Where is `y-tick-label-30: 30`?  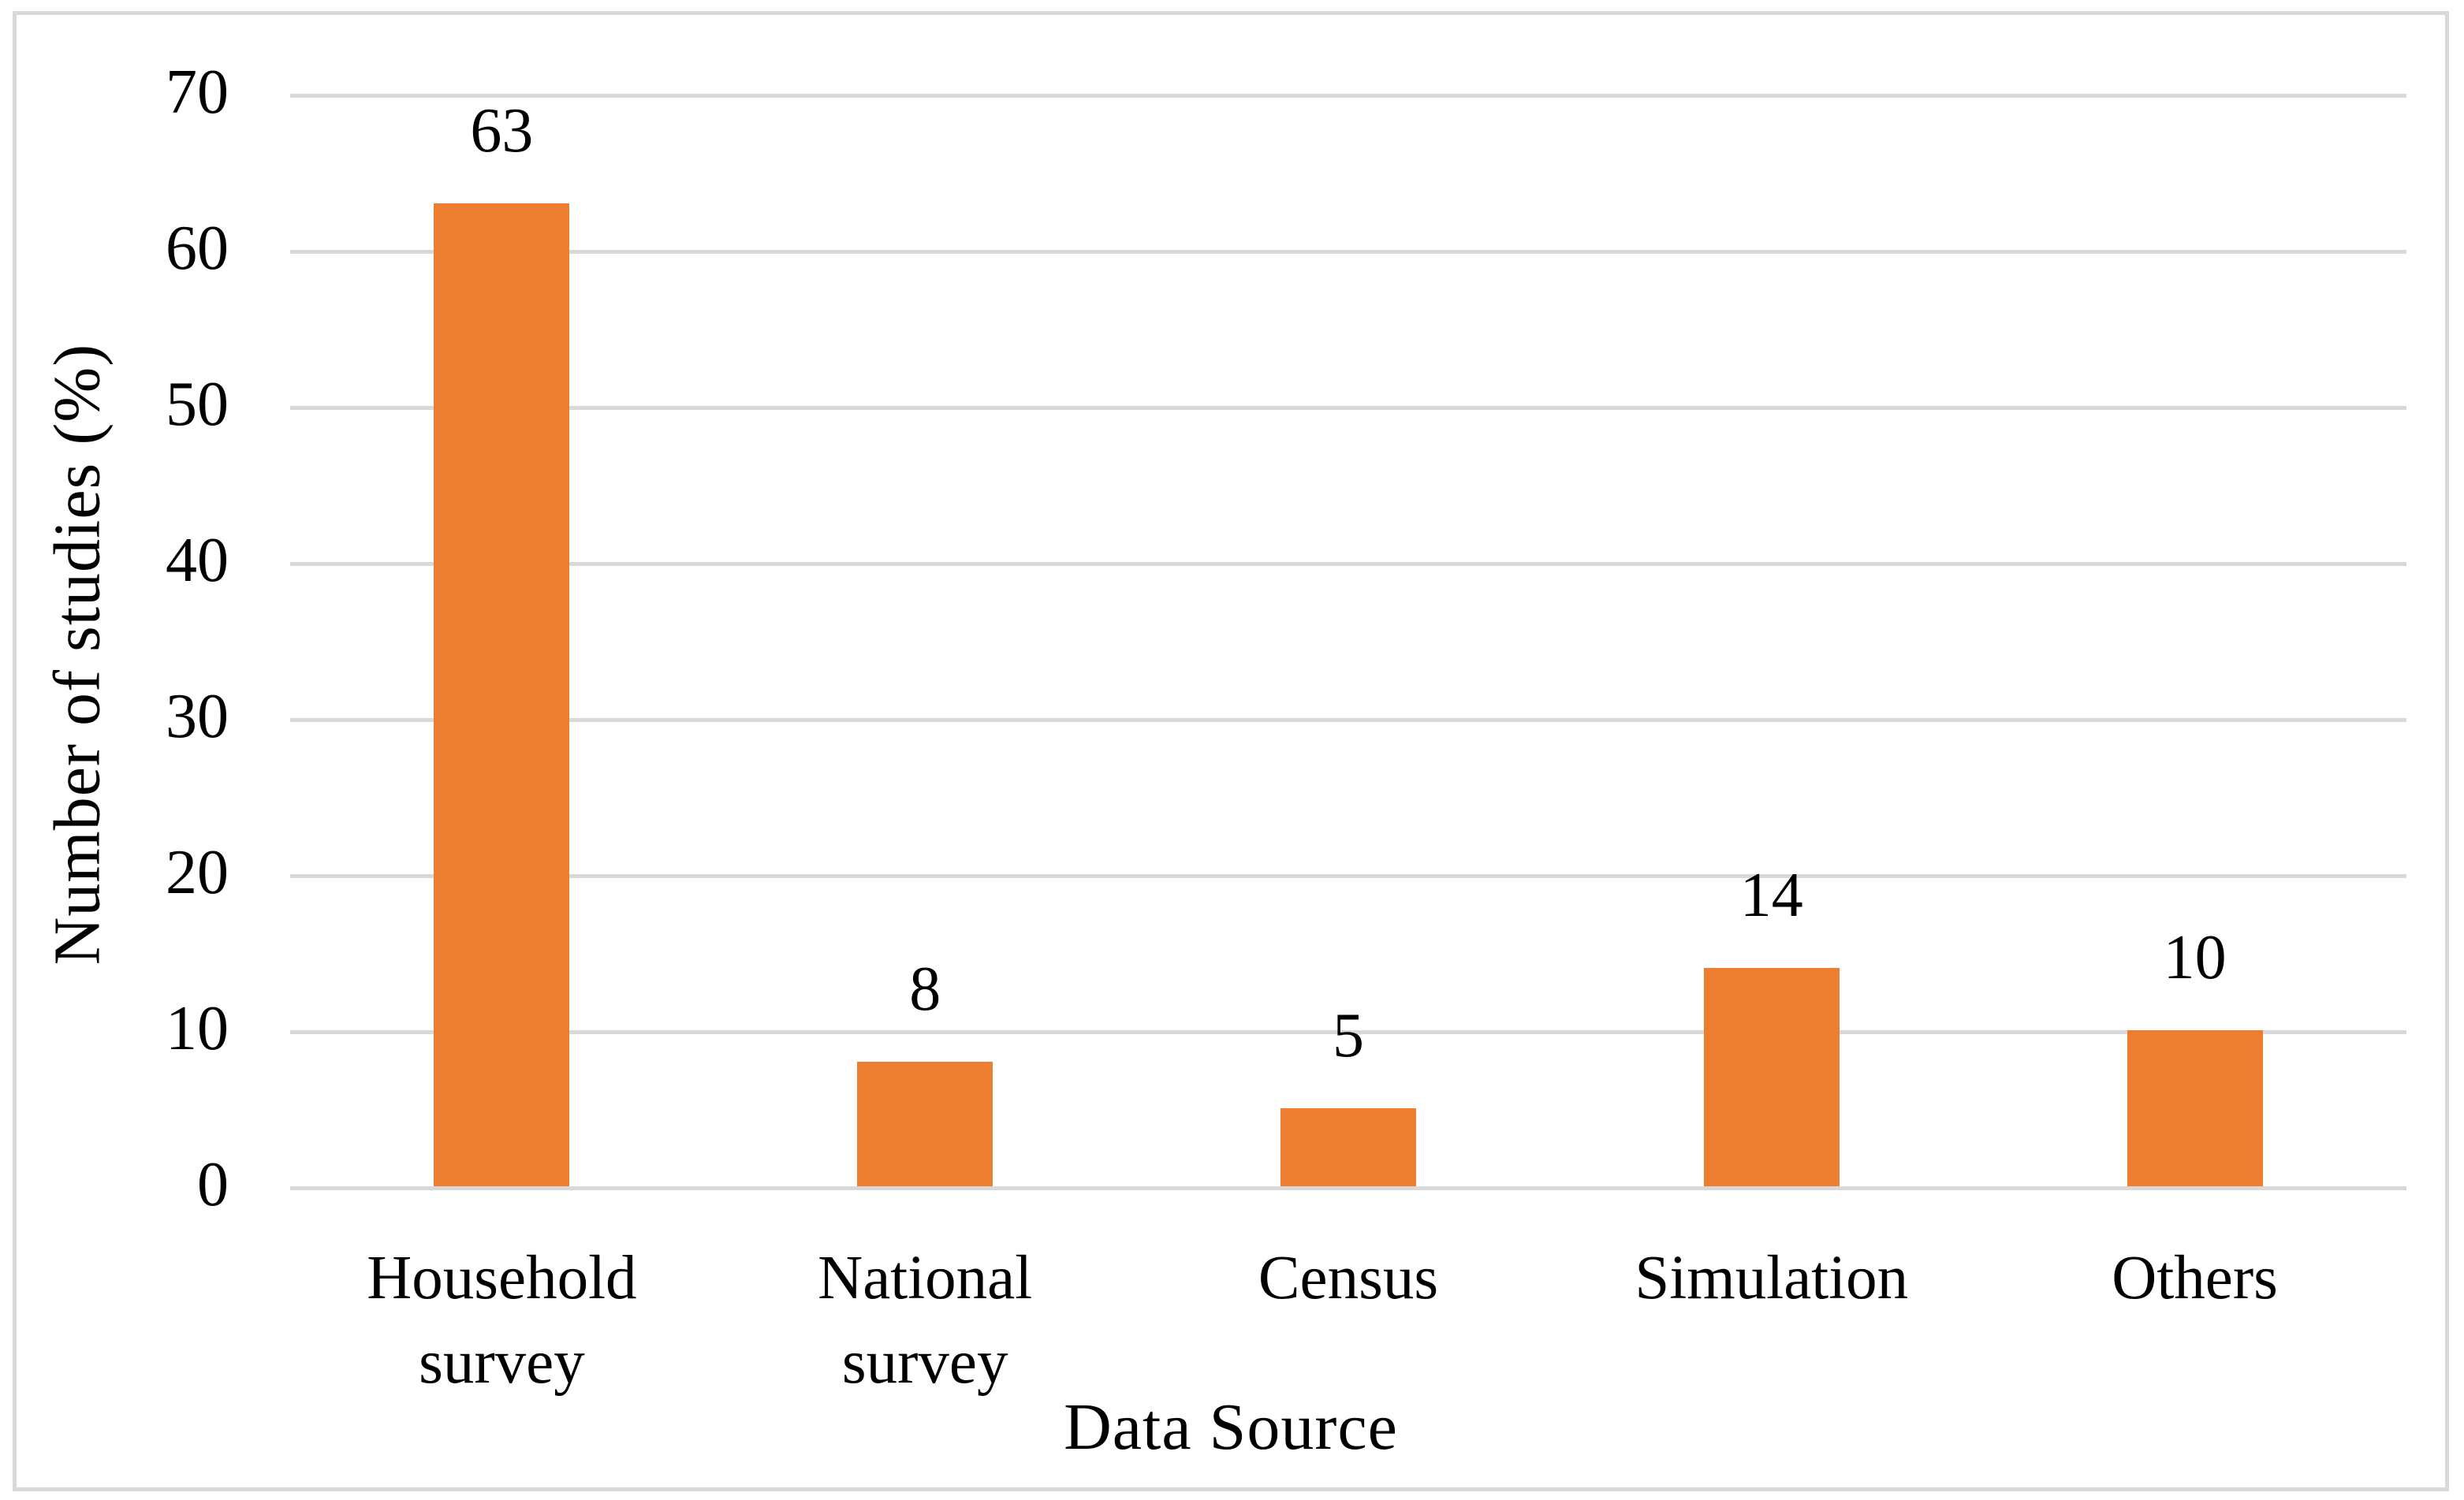 y-tick-label-30: 30 is located at coordinates (197, 716).